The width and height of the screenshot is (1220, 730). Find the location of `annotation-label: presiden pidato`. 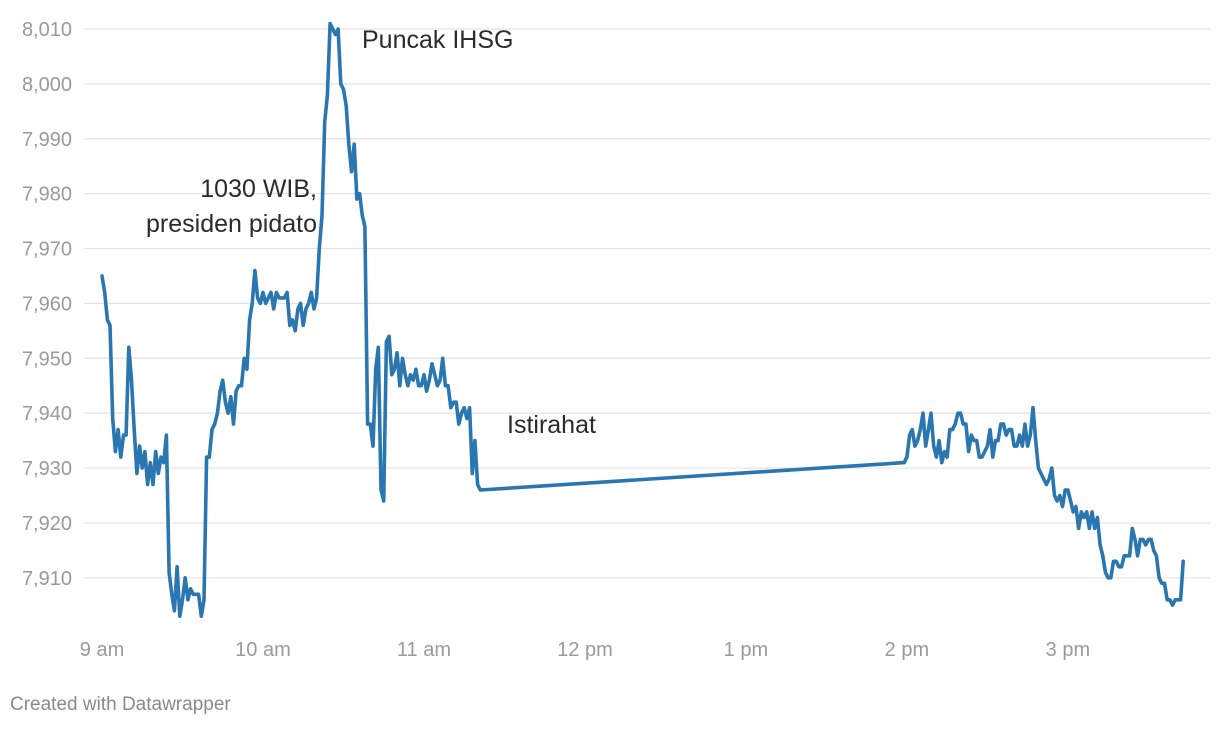

annotation-label: presiden pidato is located at coordinates (231, 224).